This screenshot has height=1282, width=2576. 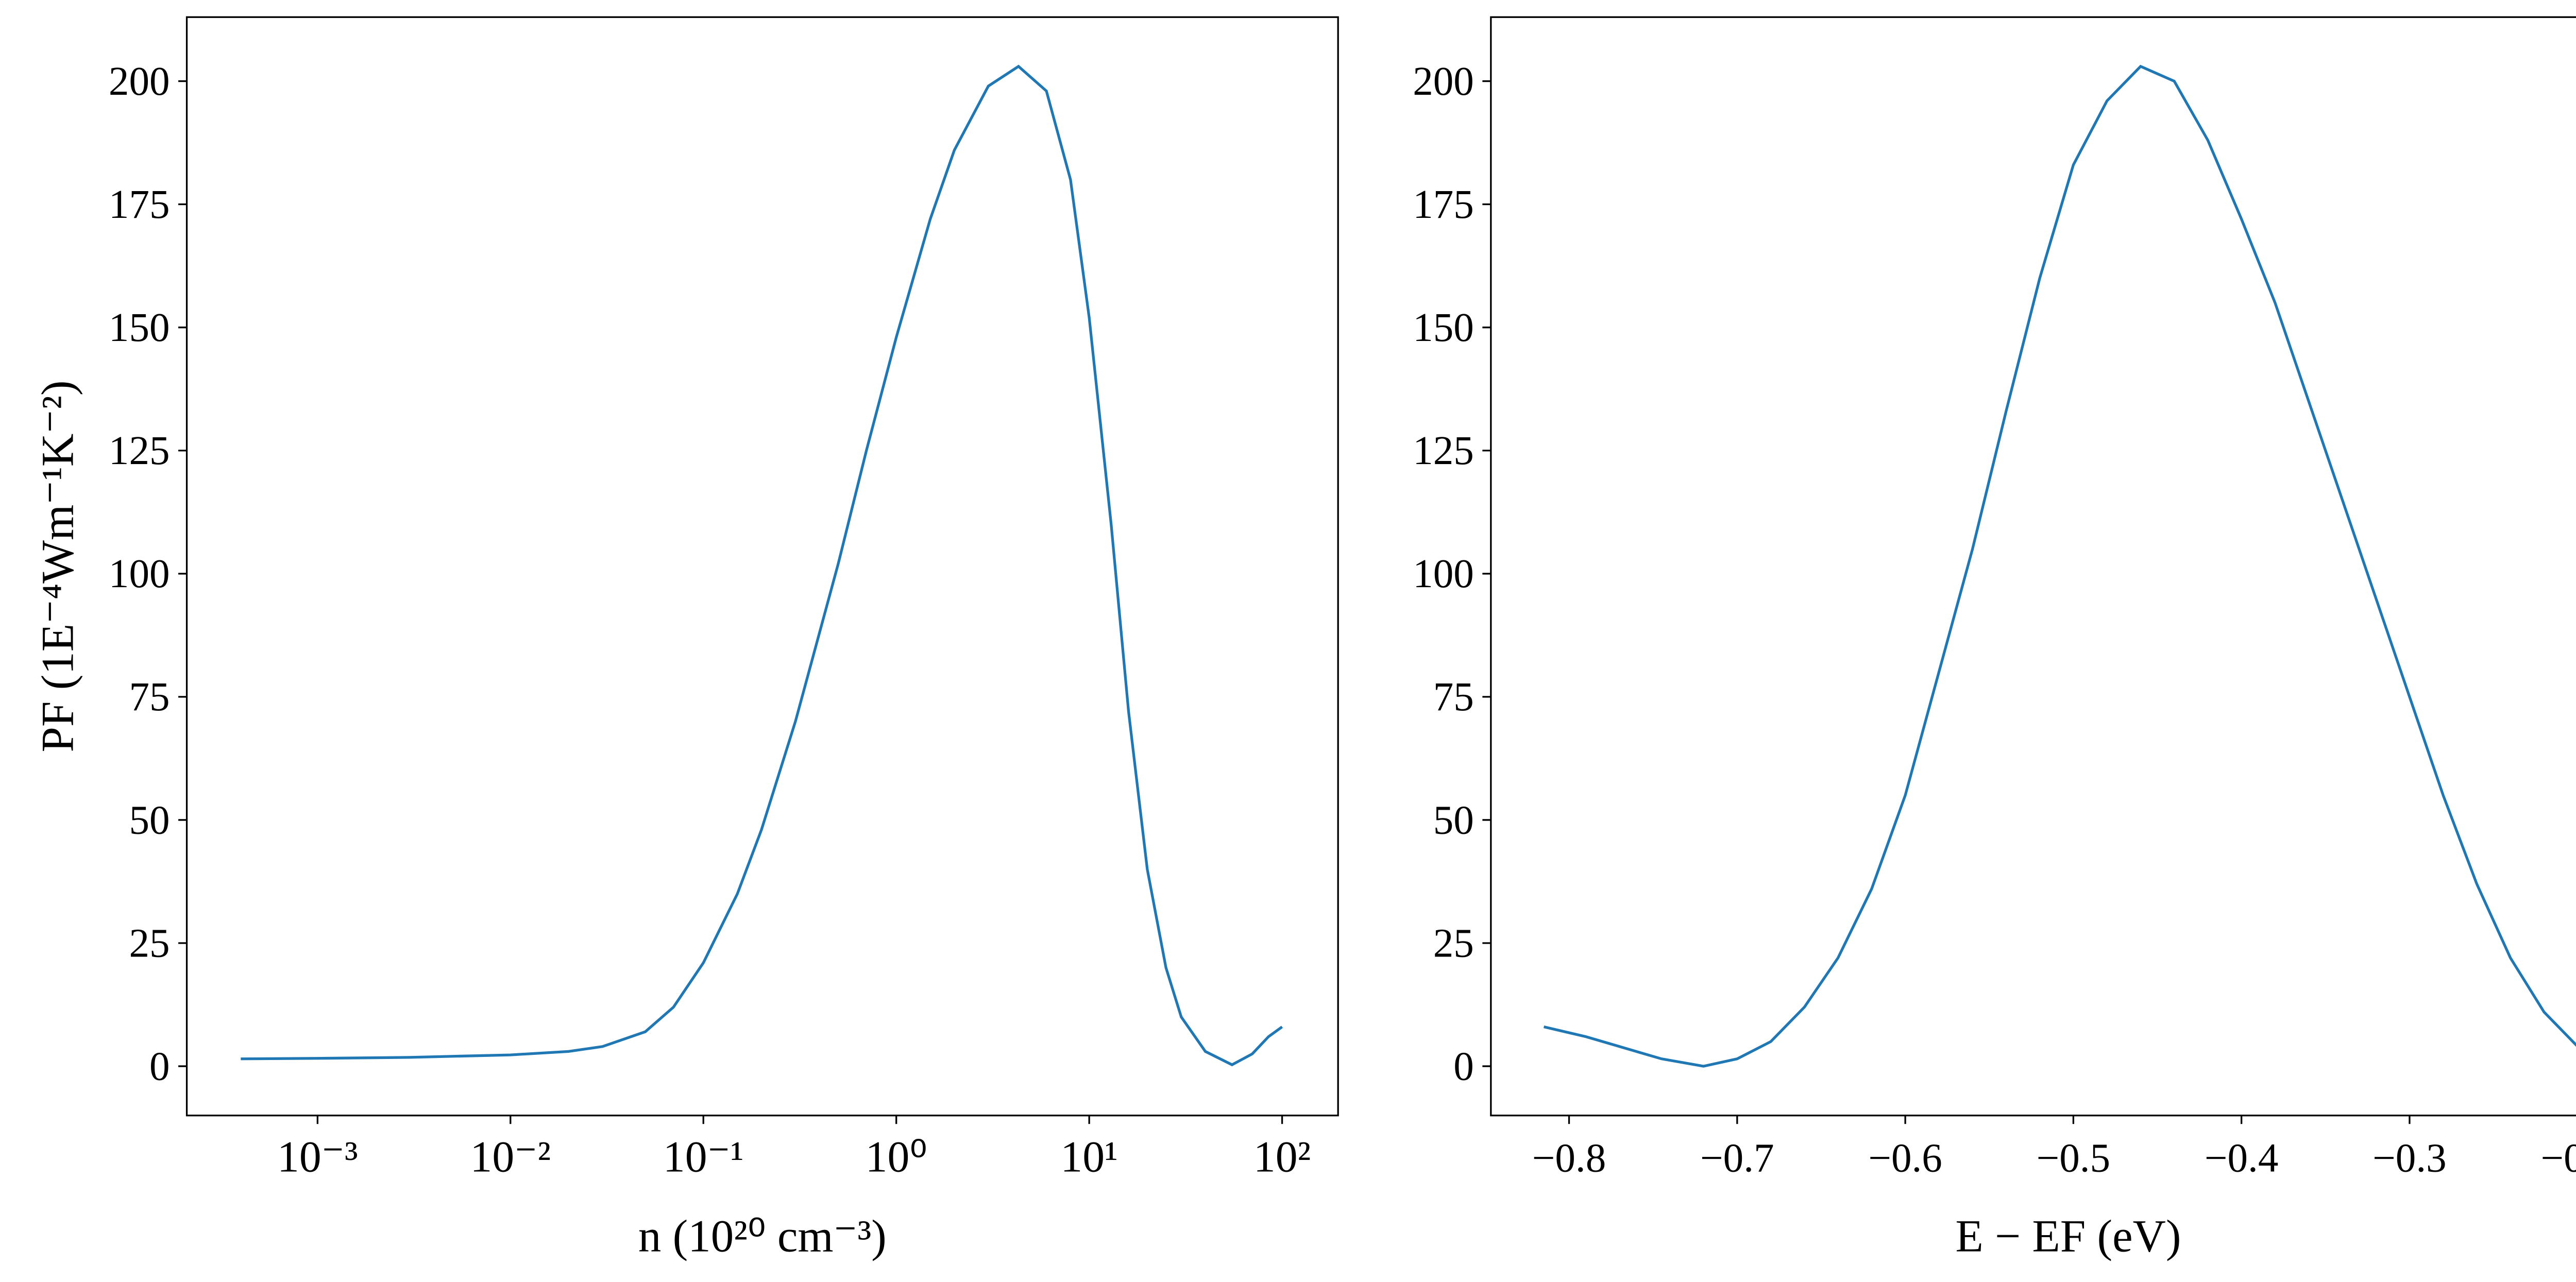 What do you see at coordinates (1905, 1158) in the screenshot?
I see `x-tick-label: −0.6` at bounding box center [1905, 1158].